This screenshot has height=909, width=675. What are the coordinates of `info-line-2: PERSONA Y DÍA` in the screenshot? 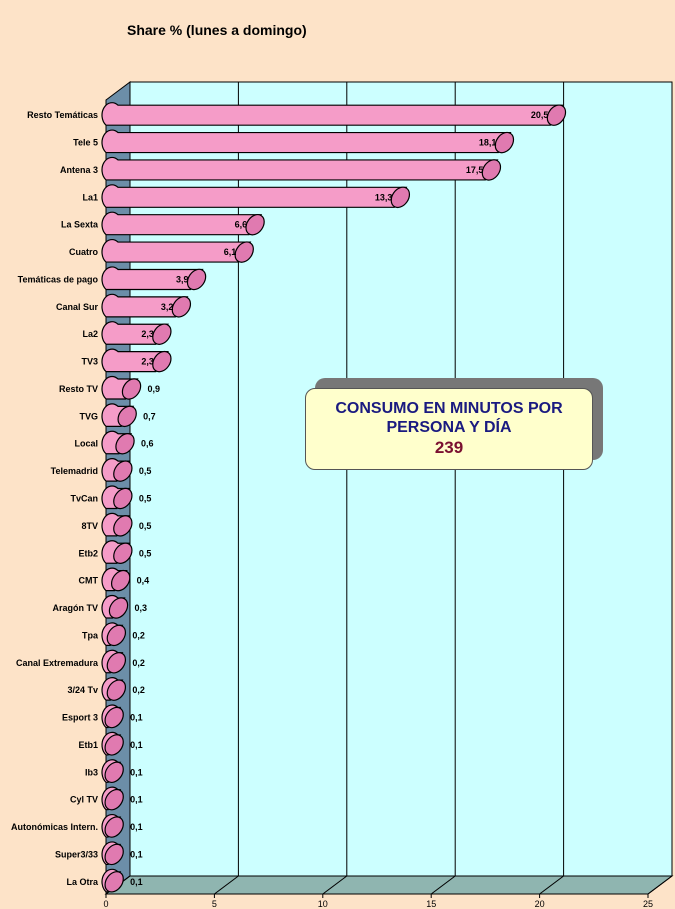 It's located at (449, 427).